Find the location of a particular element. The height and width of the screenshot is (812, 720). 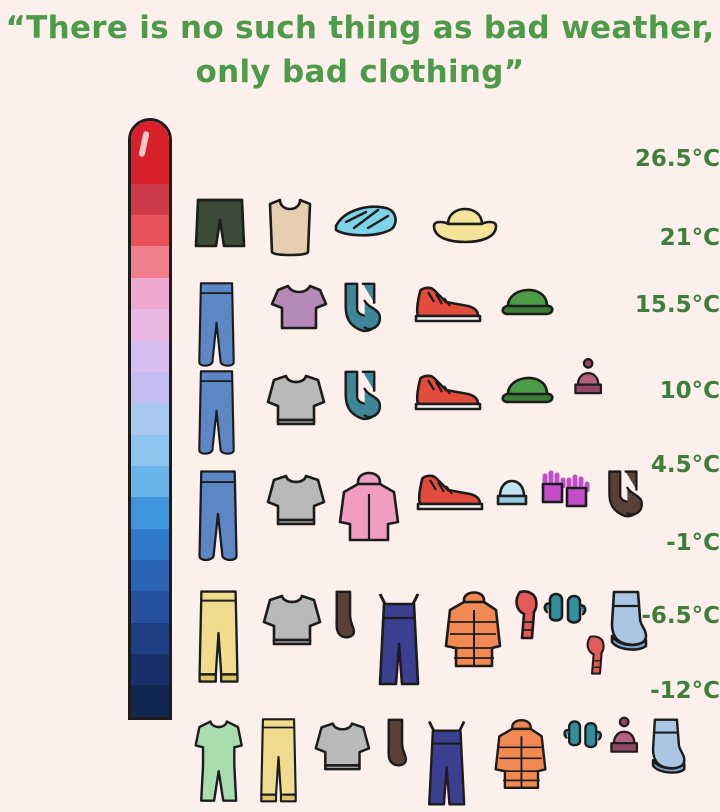

temperature-label: 10°C is located at coordinates (689, 391).